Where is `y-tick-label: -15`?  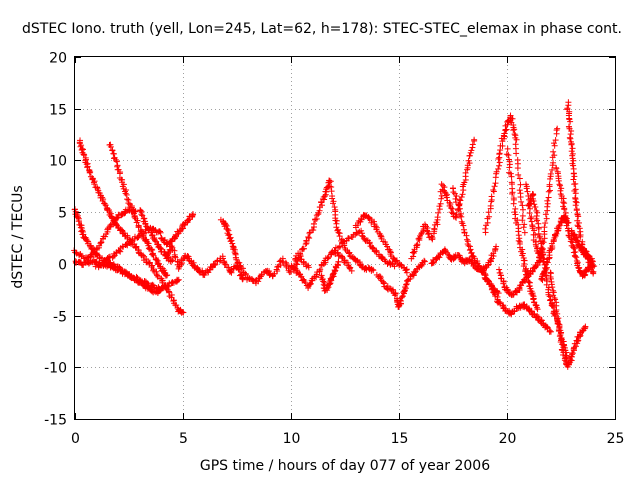
y-tick-label: -15 is located at coordinates (55, 421).